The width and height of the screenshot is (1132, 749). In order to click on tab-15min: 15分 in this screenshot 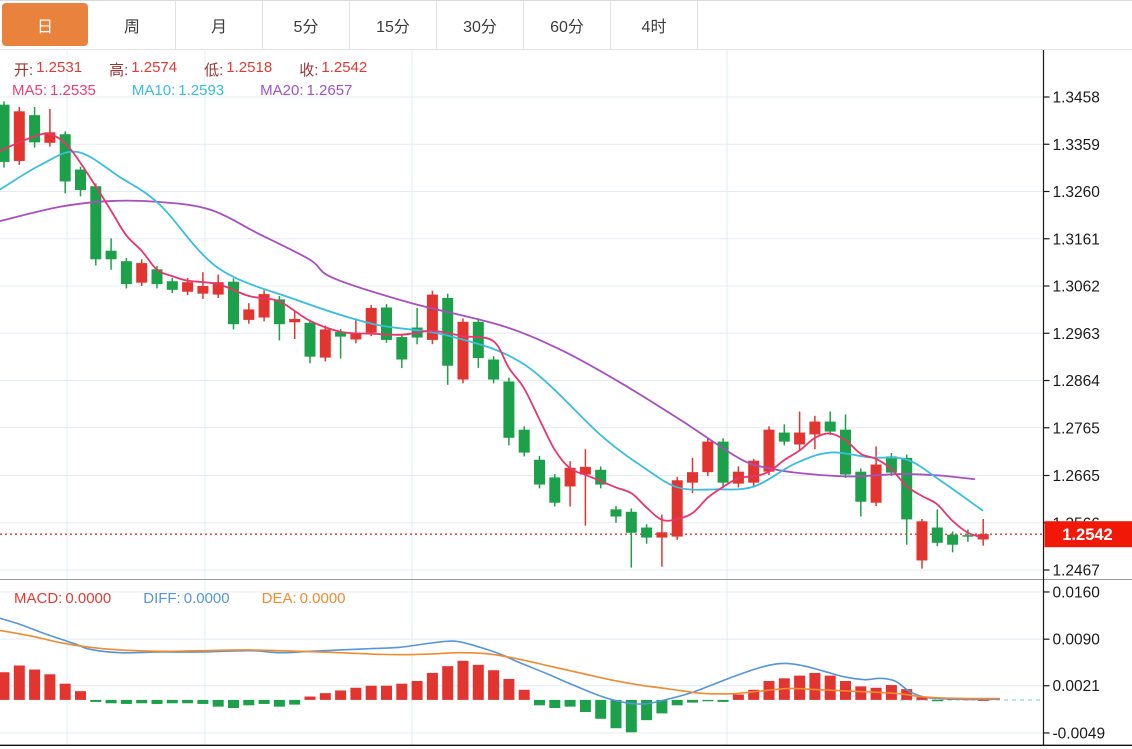, I will do `click(393, 25)`.